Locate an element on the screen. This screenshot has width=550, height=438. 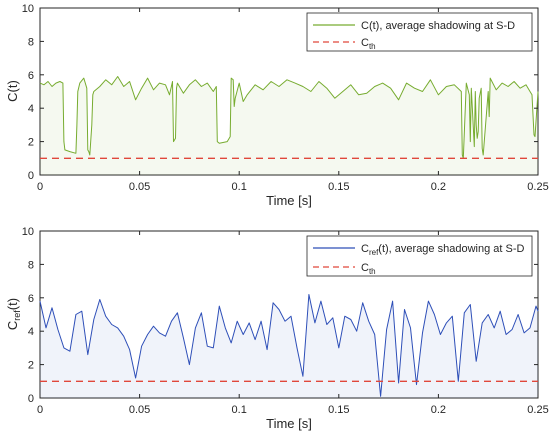
legend-top: C(t), average shadowing at S-D Cth is located at coordinates (419, 32).